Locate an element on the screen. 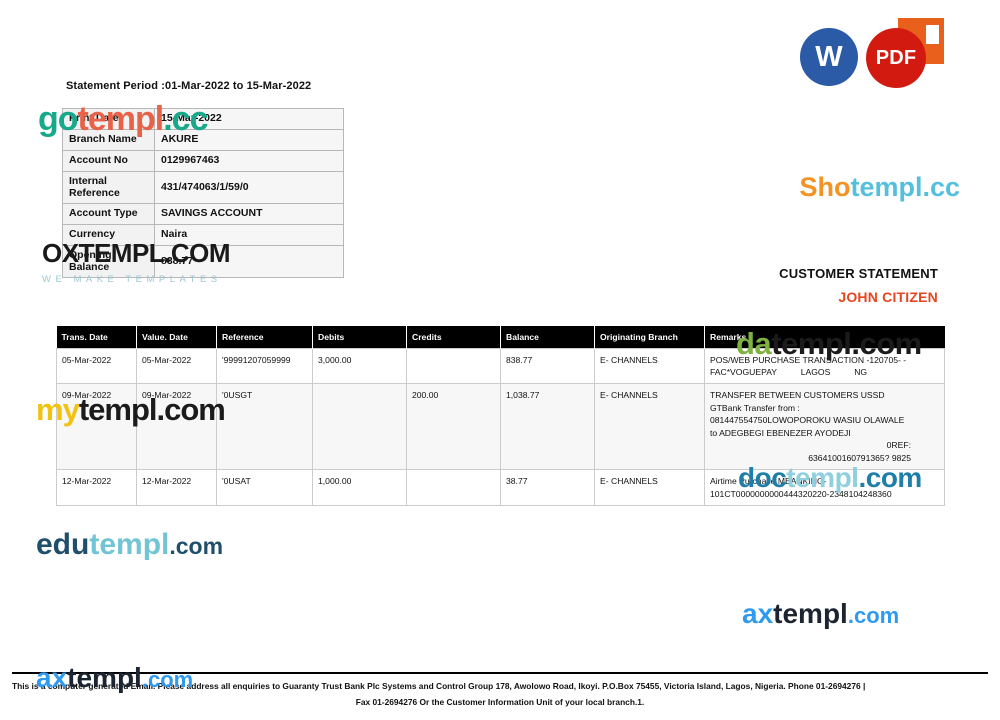 The image size is (1000, 720). account-info-row: Account No 0129967463 is located at coordinates (203, 161).